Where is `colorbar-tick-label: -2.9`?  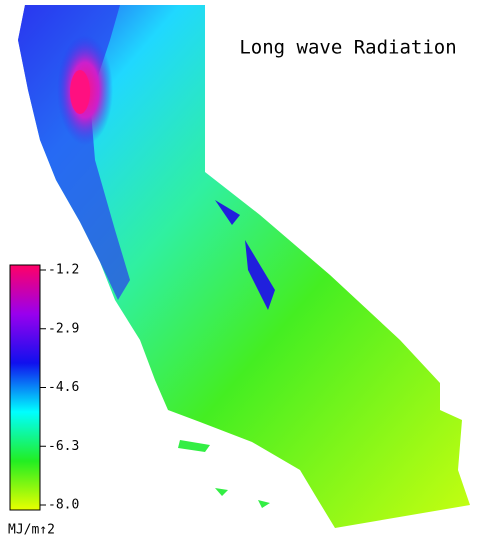
colorbar-tick-label: -2.9 is located at coordinates (63, 328).